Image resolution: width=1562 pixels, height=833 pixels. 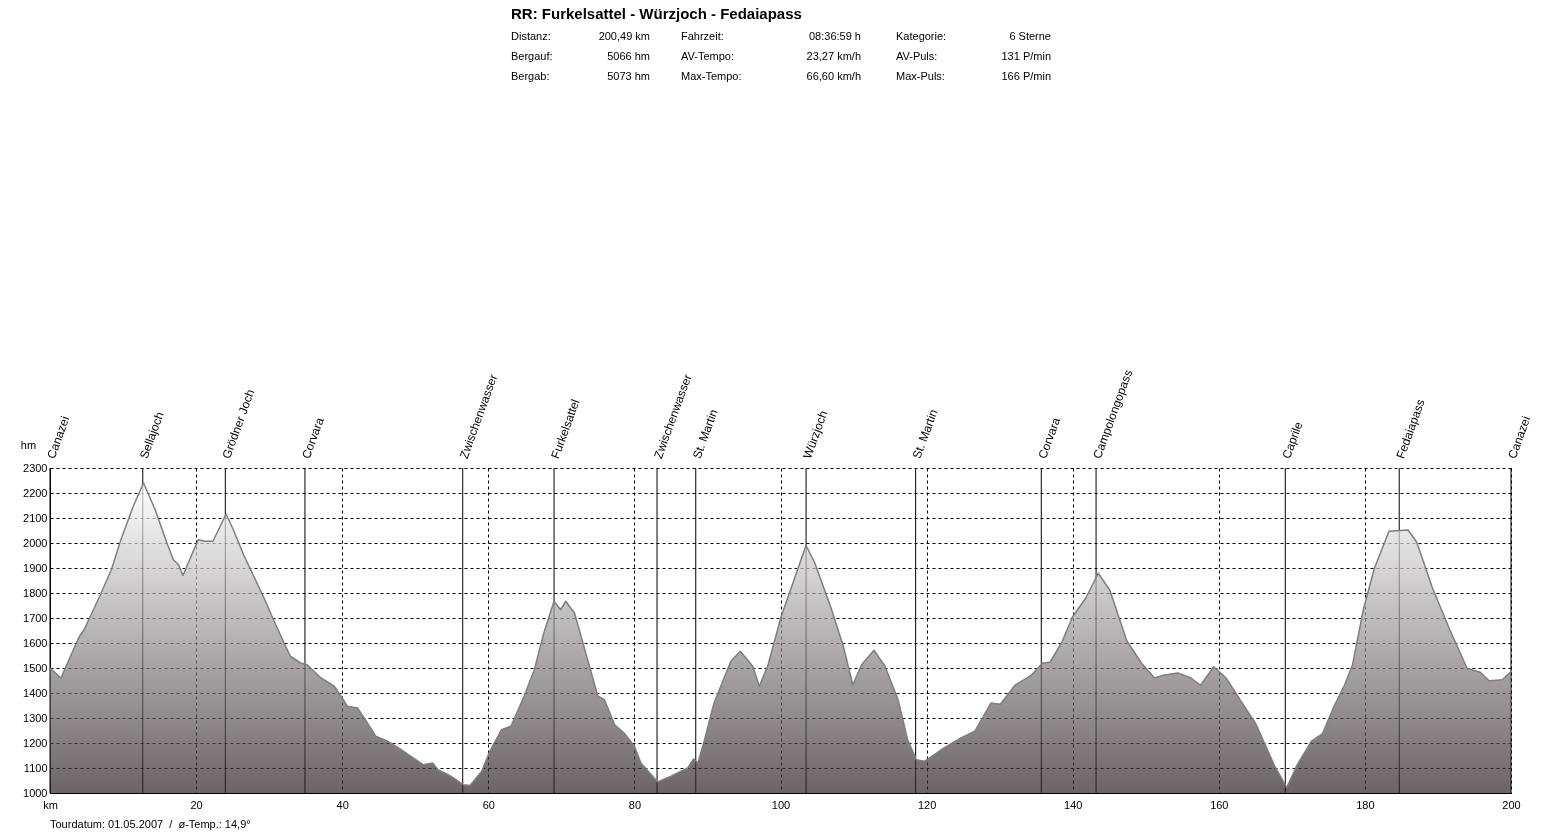 I want to click on text: AV-Puls: 131 P/min, so click(x=973, y=56).